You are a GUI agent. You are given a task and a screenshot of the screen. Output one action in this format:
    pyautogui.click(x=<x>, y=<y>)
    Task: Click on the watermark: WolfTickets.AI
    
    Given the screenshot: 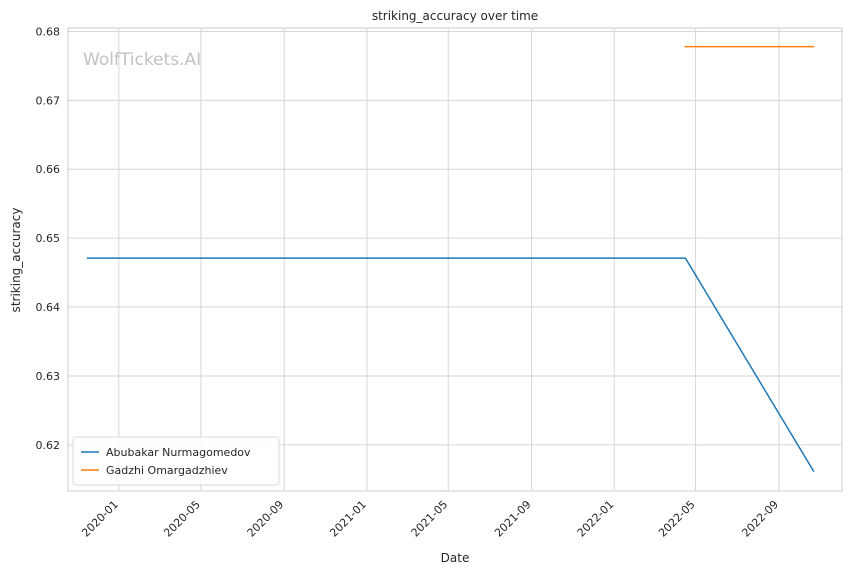 What is the action you would take?
    pyautogui.click(x=142, y=60)
    